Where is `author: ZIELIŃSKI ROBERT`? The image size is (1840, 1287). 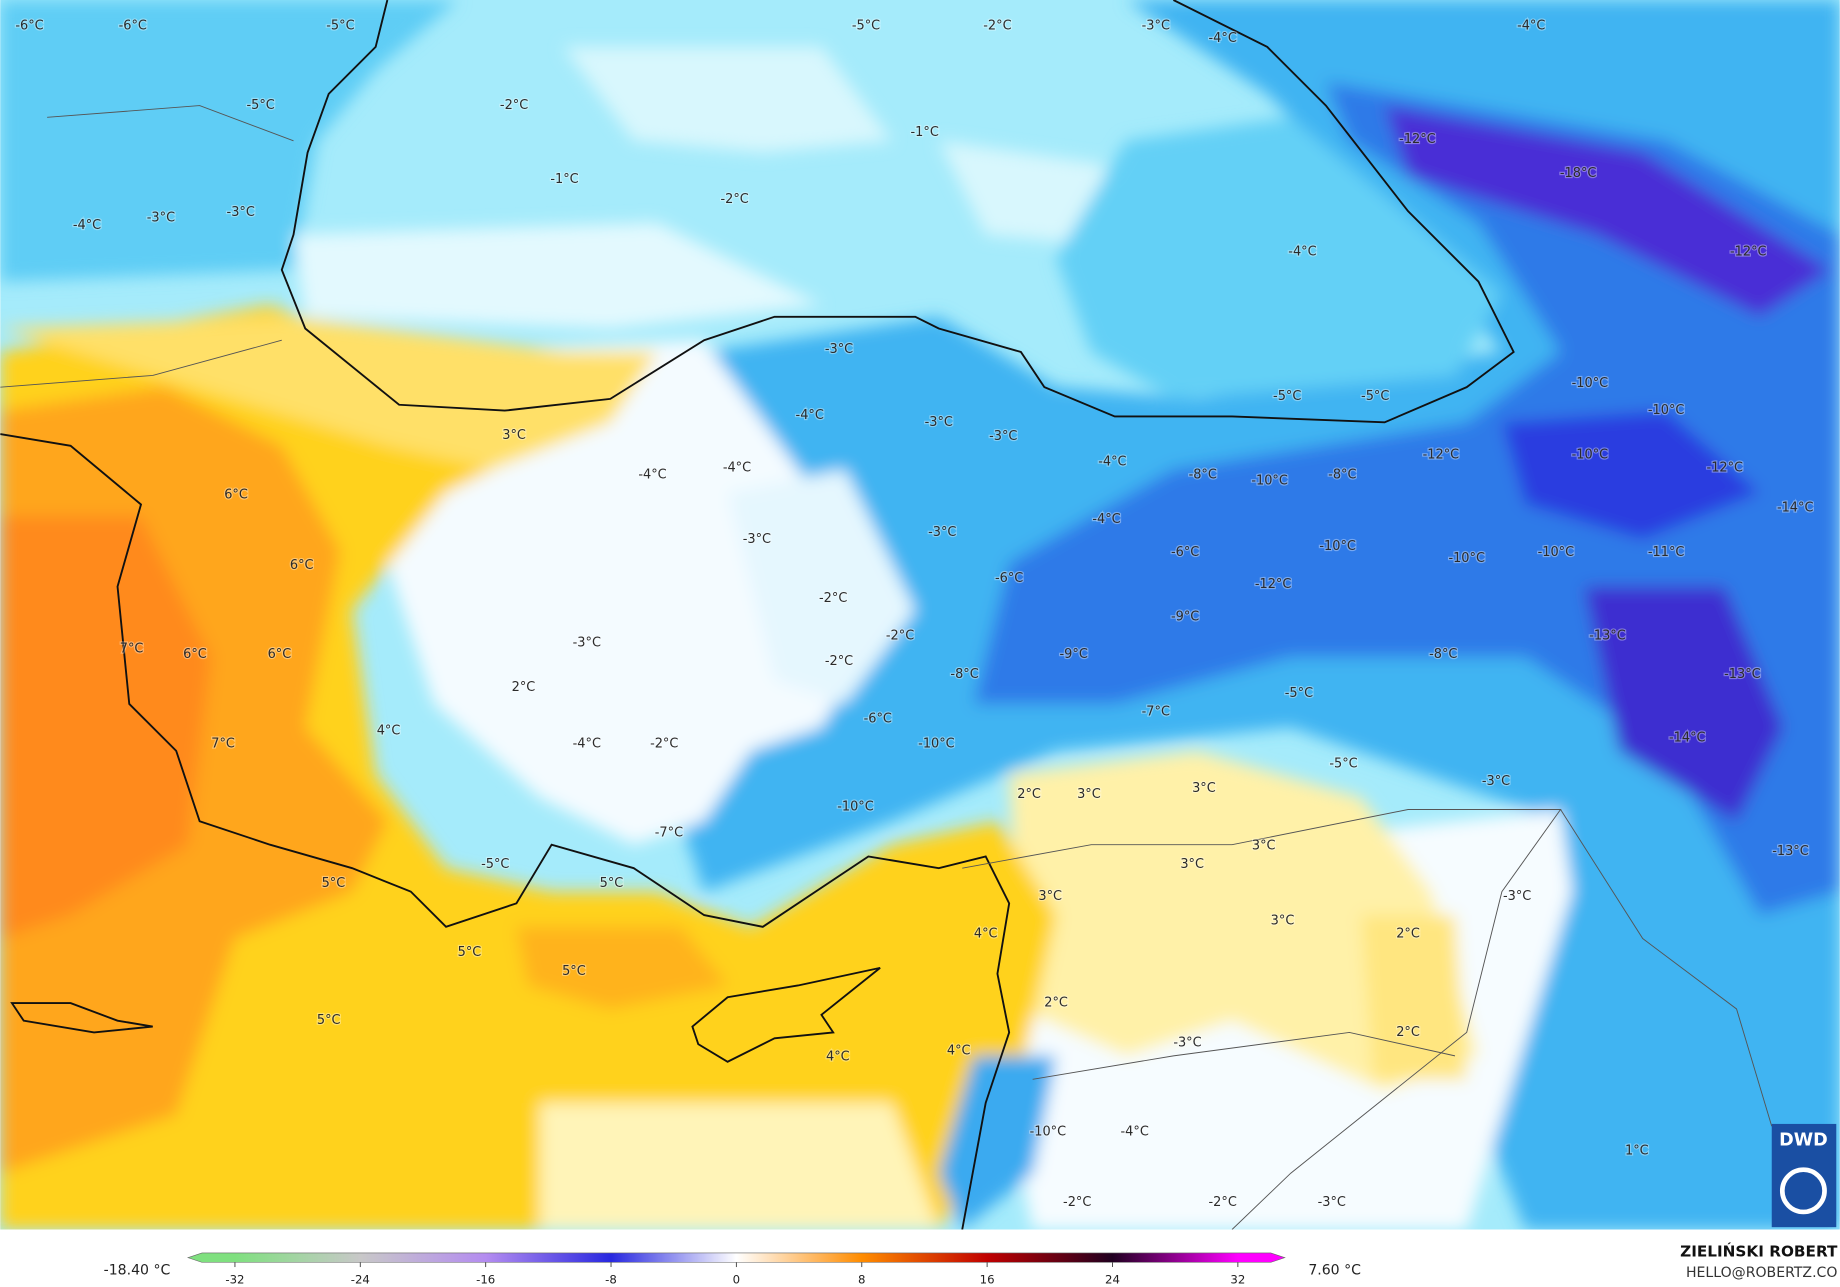 author: ZIELIŃSKI ROBERT is located at coordinates (1759, 1250).